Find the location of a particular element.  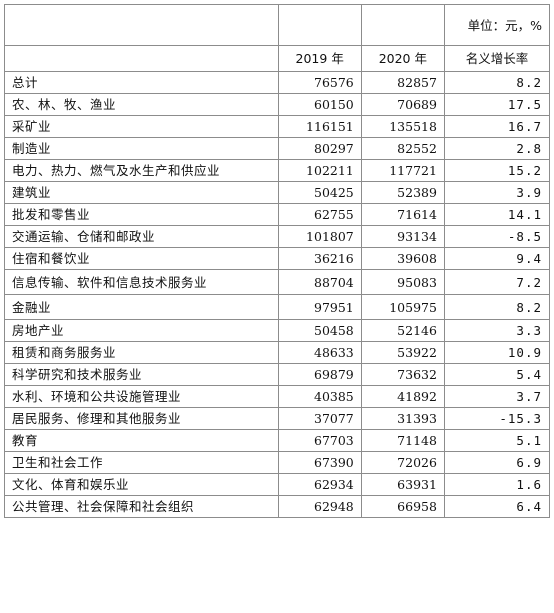

value-2019-cell: 76576 is located at coordinates (319, 82).